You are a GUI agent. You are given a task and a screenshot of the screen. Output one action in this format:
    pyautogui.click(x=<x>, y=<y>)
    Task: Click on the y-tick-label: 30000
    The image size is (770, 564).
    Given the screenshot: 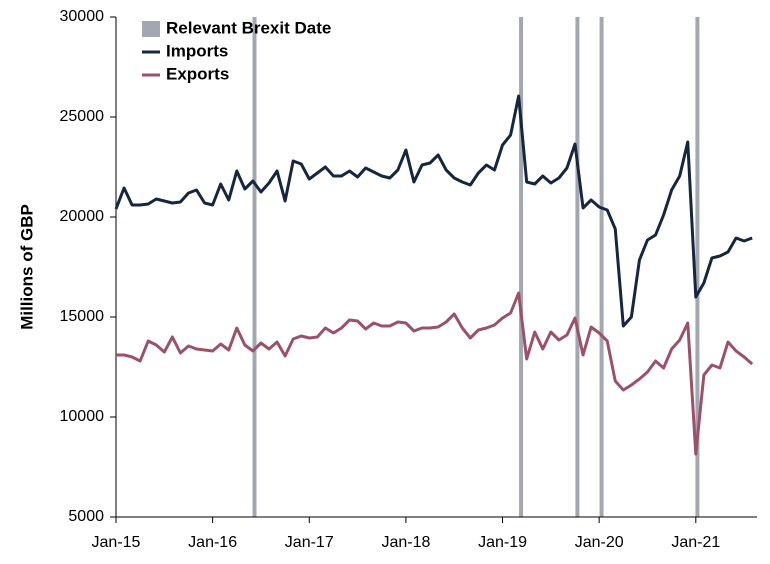 What is the action you would take?
    pyautogui.click(x=82, y=16)
    